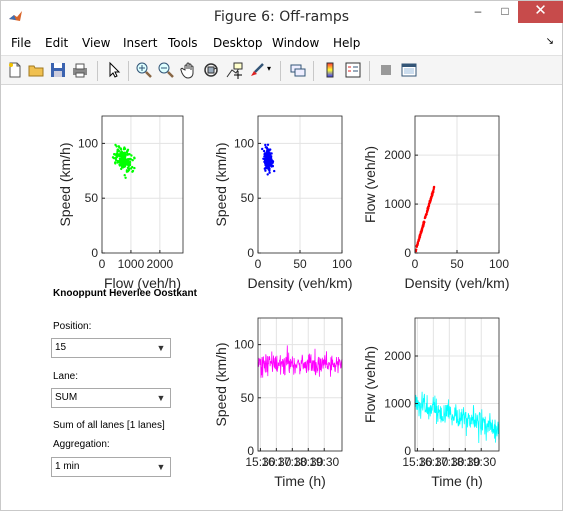 This screenshot has width=563, height=511. Describe the element at coordinates (409, 70) in the screenshot. I see `show-plot-tools-icon` at that location.